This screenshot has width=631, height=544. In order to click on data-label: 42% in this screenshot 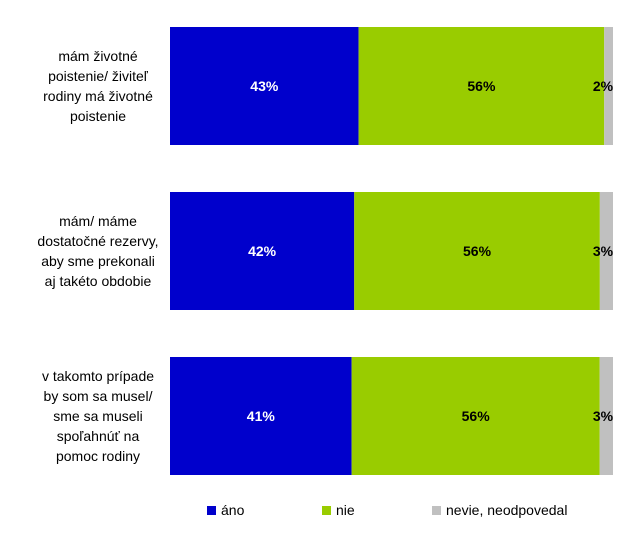, I will do `click(262, 251)`.